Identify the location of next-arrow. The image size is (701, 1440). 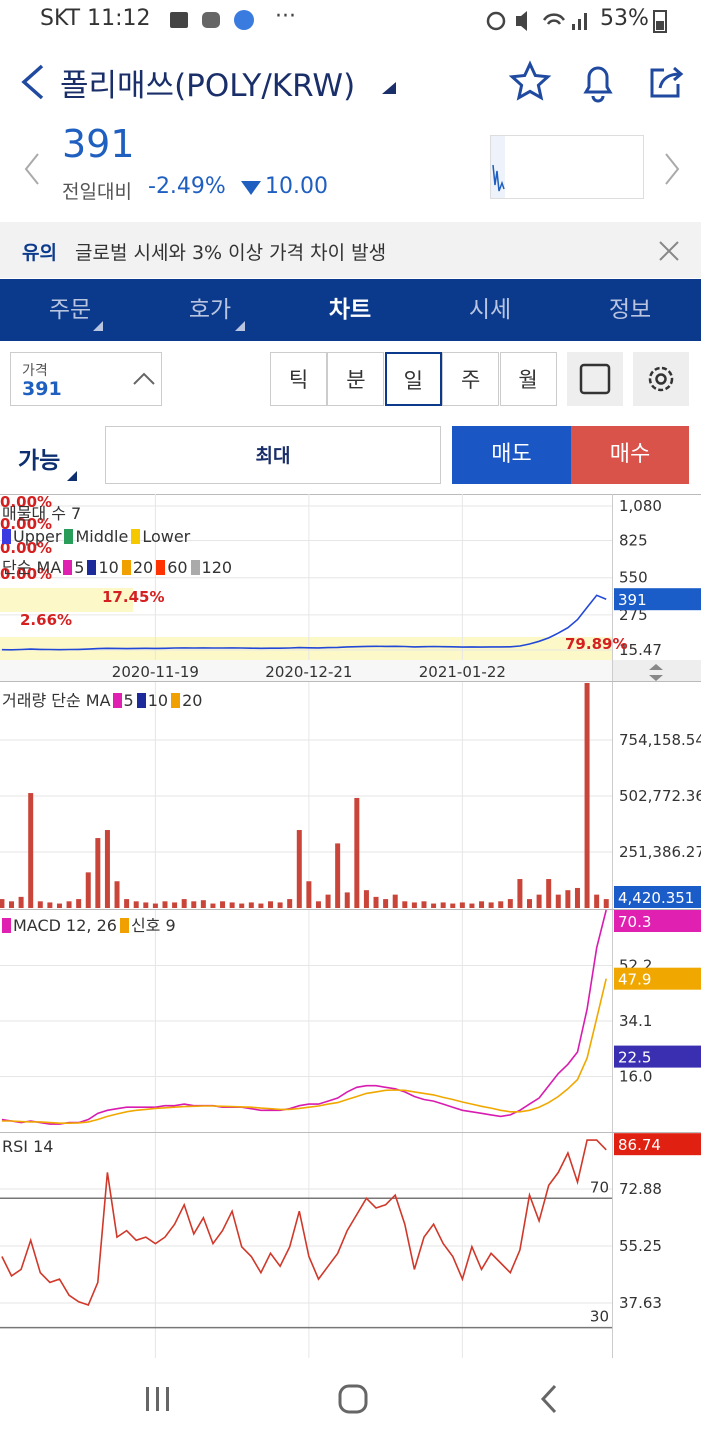
(672, 169).